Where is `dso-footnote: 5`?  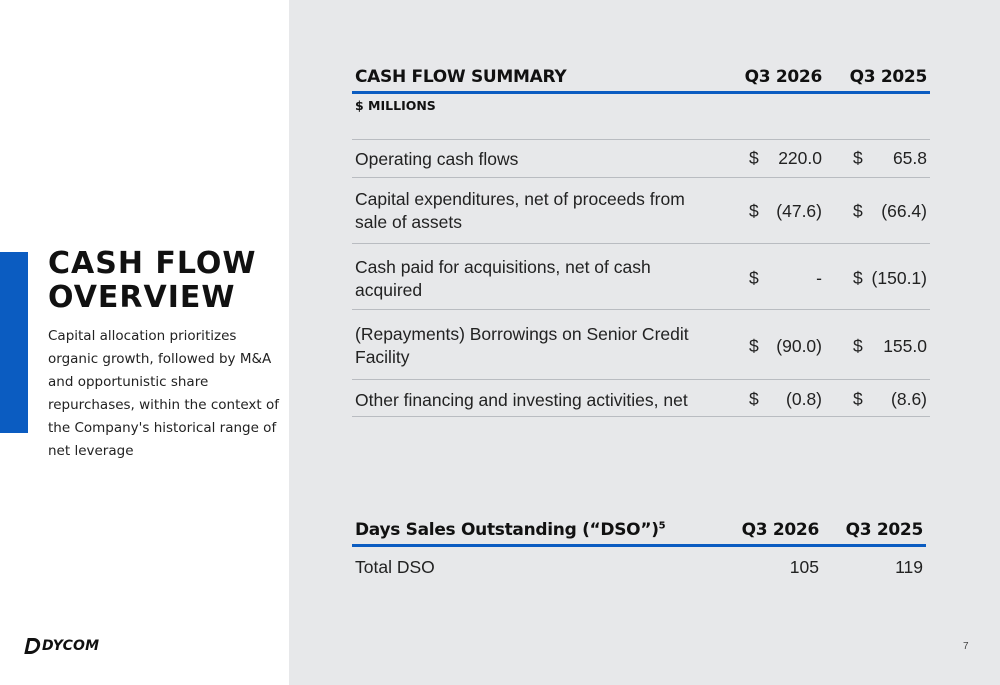
dso-footnote: 5 is located at coordinates (662, 526).